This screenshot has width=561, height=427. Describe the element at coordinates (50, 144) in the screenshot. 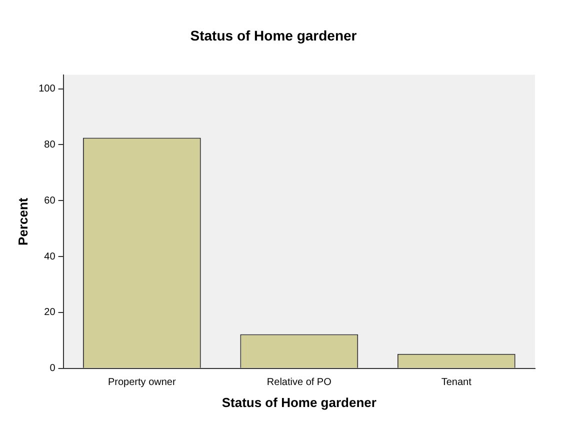

I see `y-tick-label: 80` at that location.